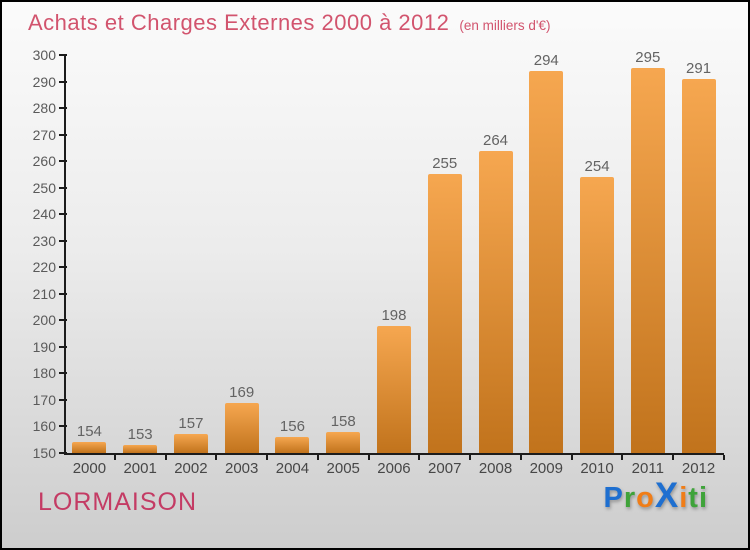 The height and width of the screenshot is (550, 750). What do you see at coordinates (292, 427) in the screenshot?
I see `bar-value-label: 156` at bounding box center [292, 427].